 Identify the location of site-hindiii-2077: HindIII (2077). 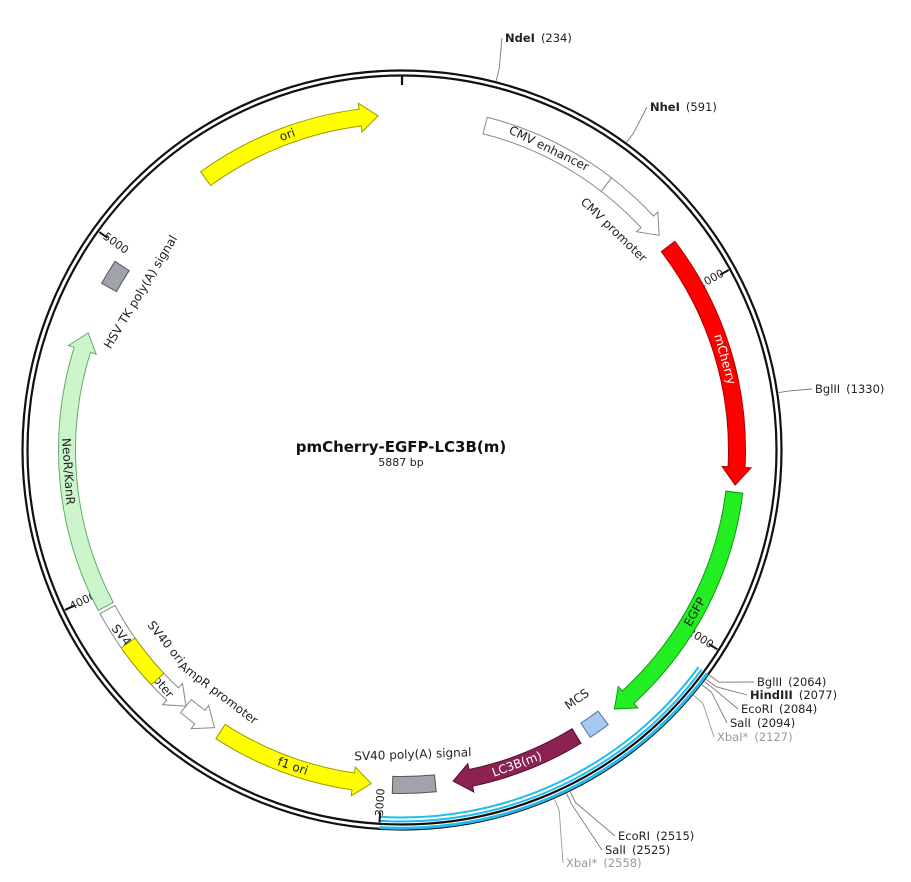
(771, 690).